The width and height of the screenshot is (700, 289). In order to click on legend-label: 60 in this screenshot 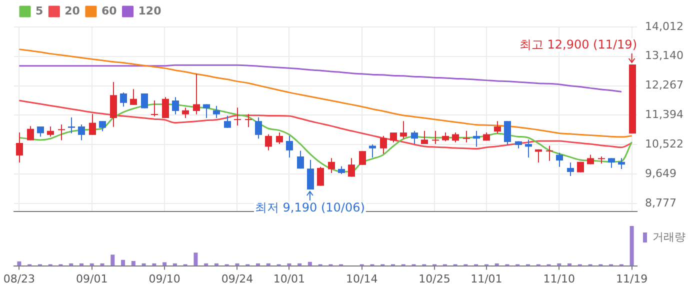, I will do `click(109, 11)`.